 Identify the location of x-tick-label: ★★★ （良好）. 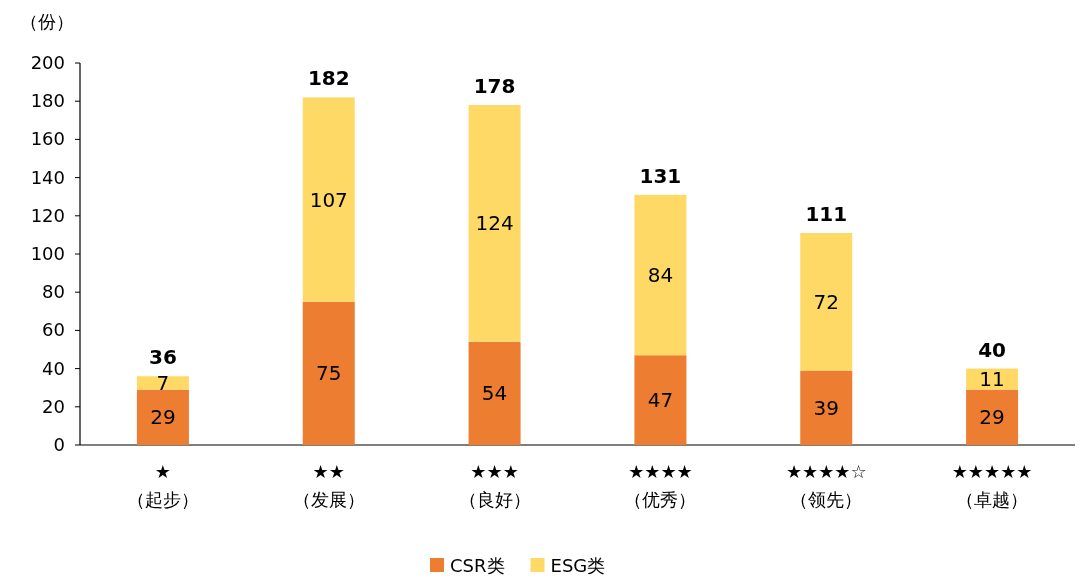
(494, 485).